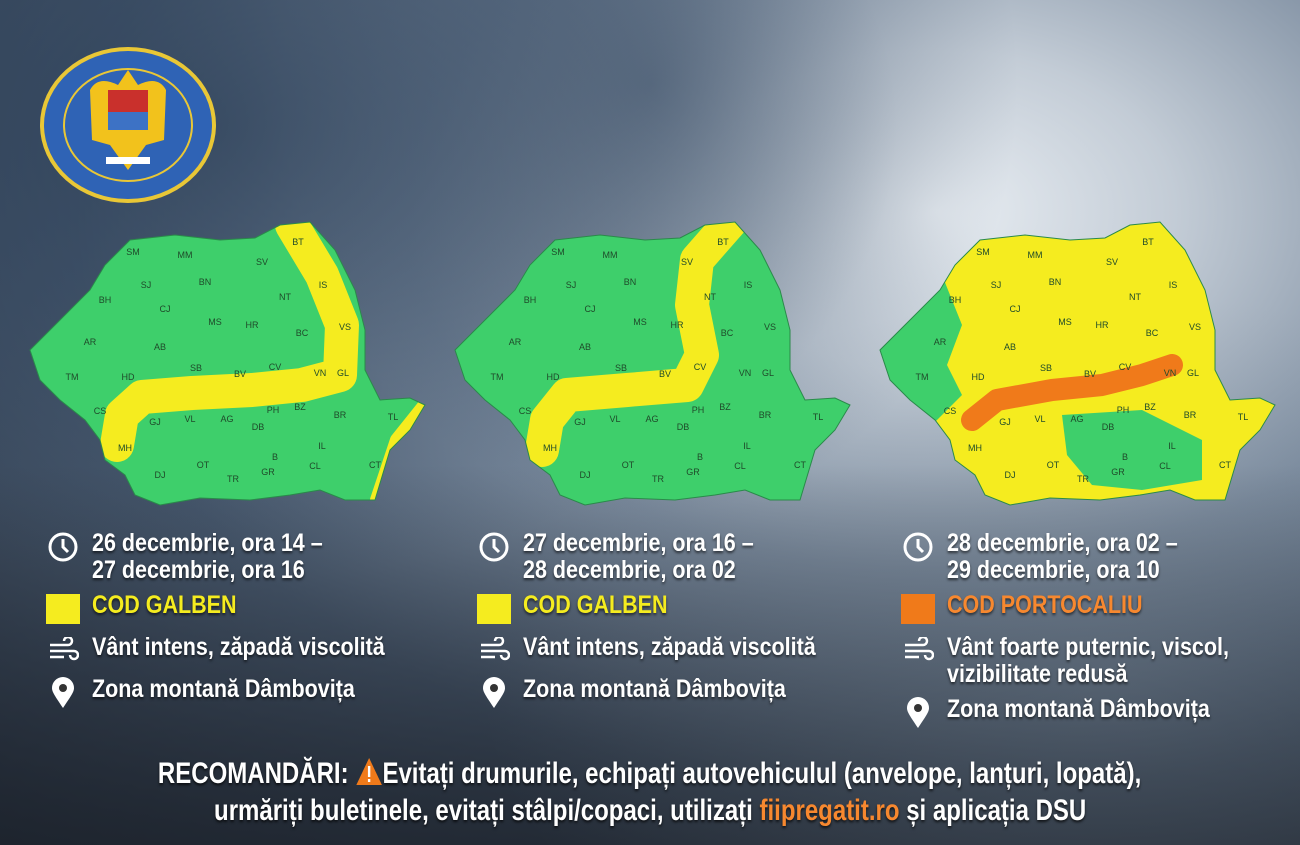 This screenshot has width=1300, height=845. I want to click on green-warning-zone, so click(1132, 450).